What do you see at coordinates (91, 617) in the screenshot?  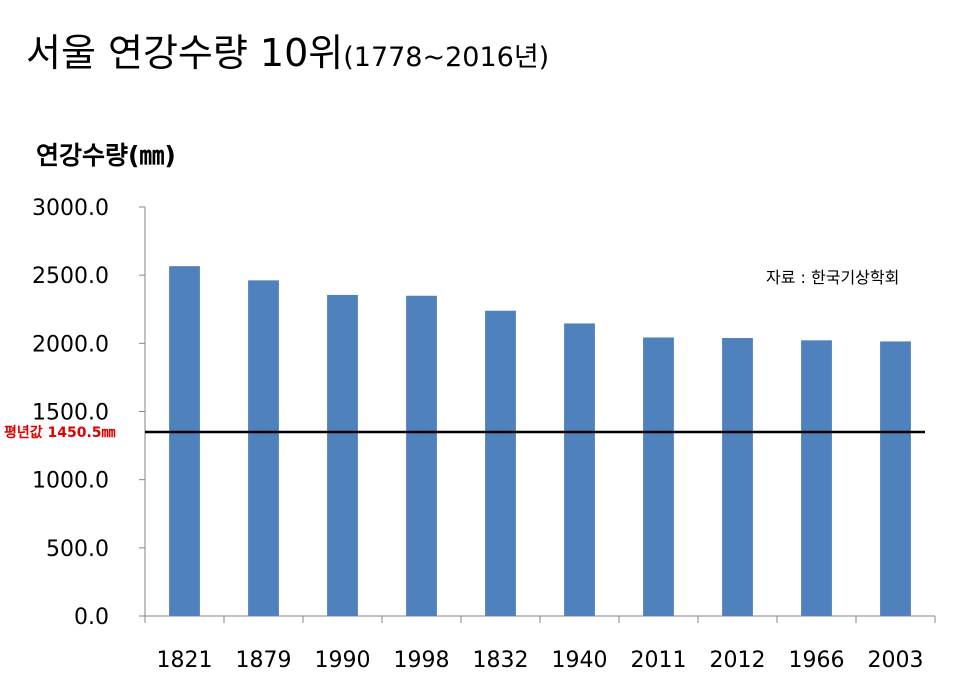 I see `y-tick-label: 0.0` at bounding box center [91, 617].